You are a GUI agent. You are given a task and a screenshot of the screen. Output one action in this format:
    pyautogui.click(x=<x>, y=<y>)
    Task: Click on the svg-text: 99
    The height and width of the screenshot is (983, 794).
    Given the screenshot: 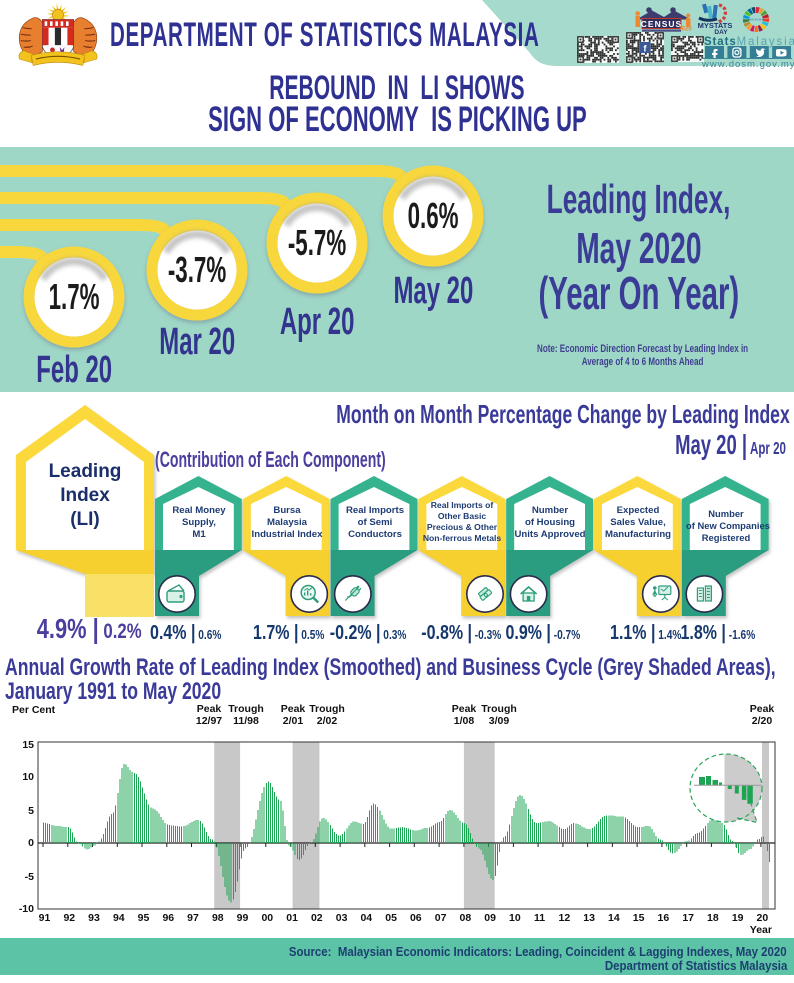 What is the action you would take?
    pyautogui.click(x=243, y=918)
    